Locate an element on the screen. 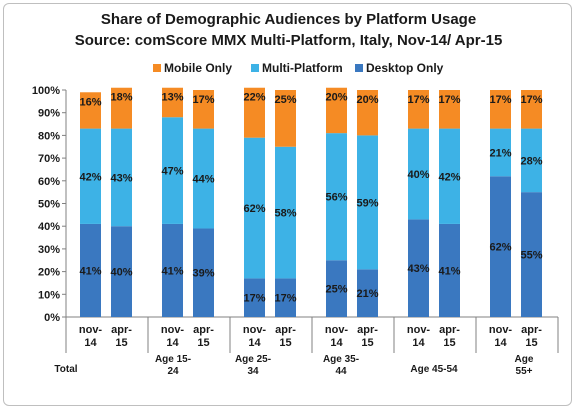 Image resolution: width=577 pixels, height=411 pixels. data-label: 28% is located at coordinates (531, 161).